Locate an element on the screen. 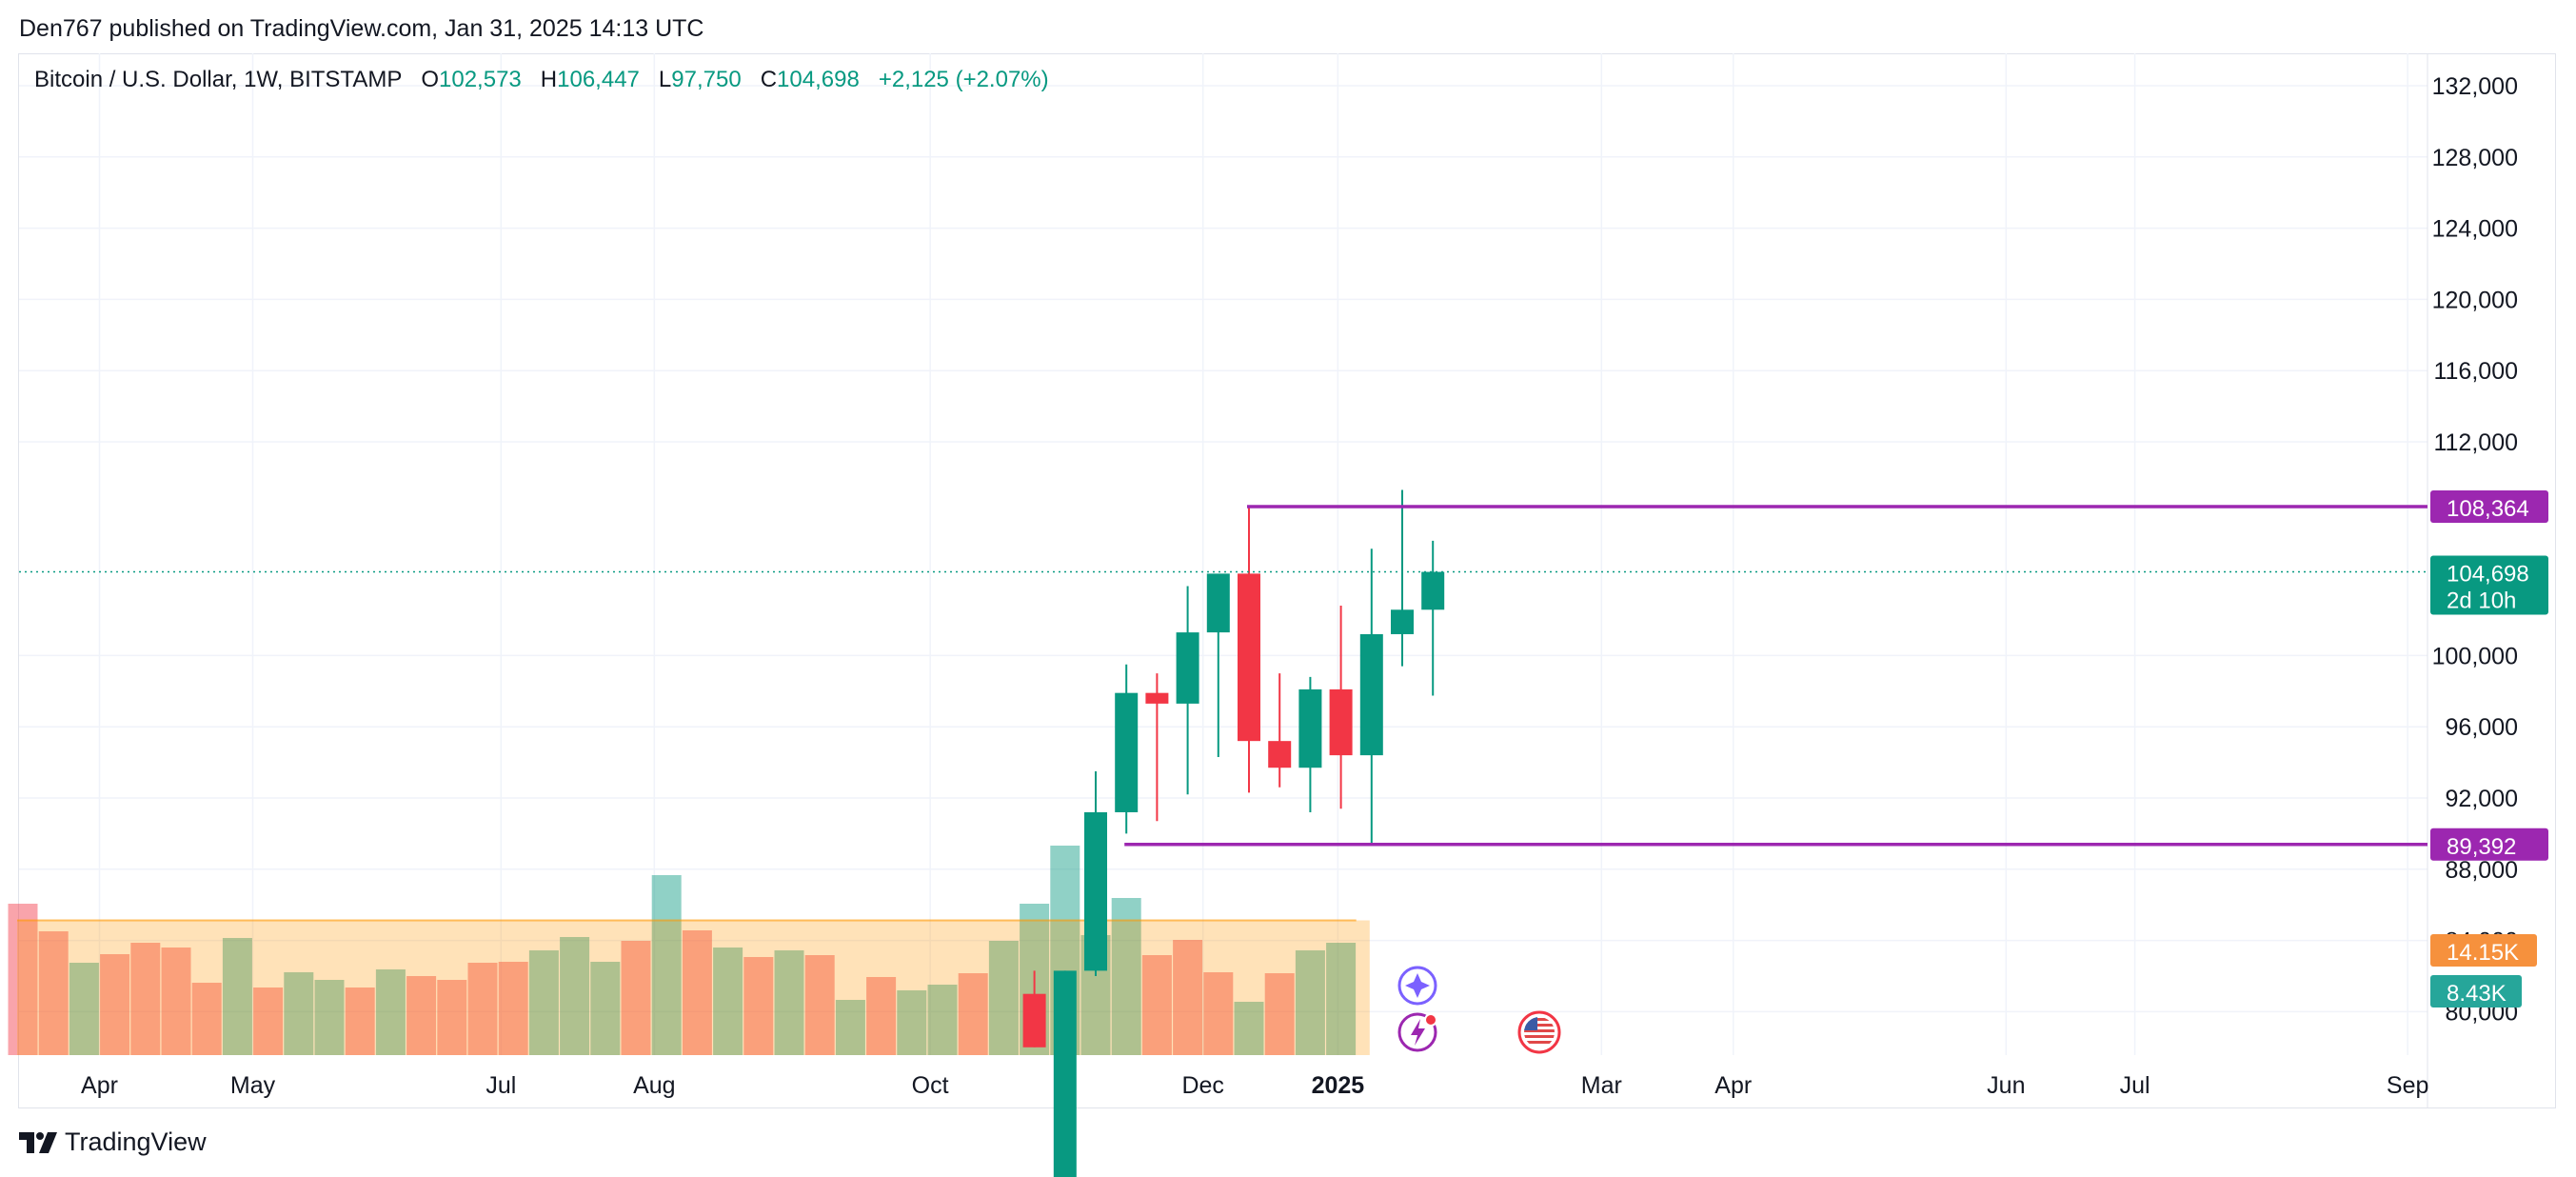  last-price-tag-text: 2d 10h is located at coordinates (2482, 601).